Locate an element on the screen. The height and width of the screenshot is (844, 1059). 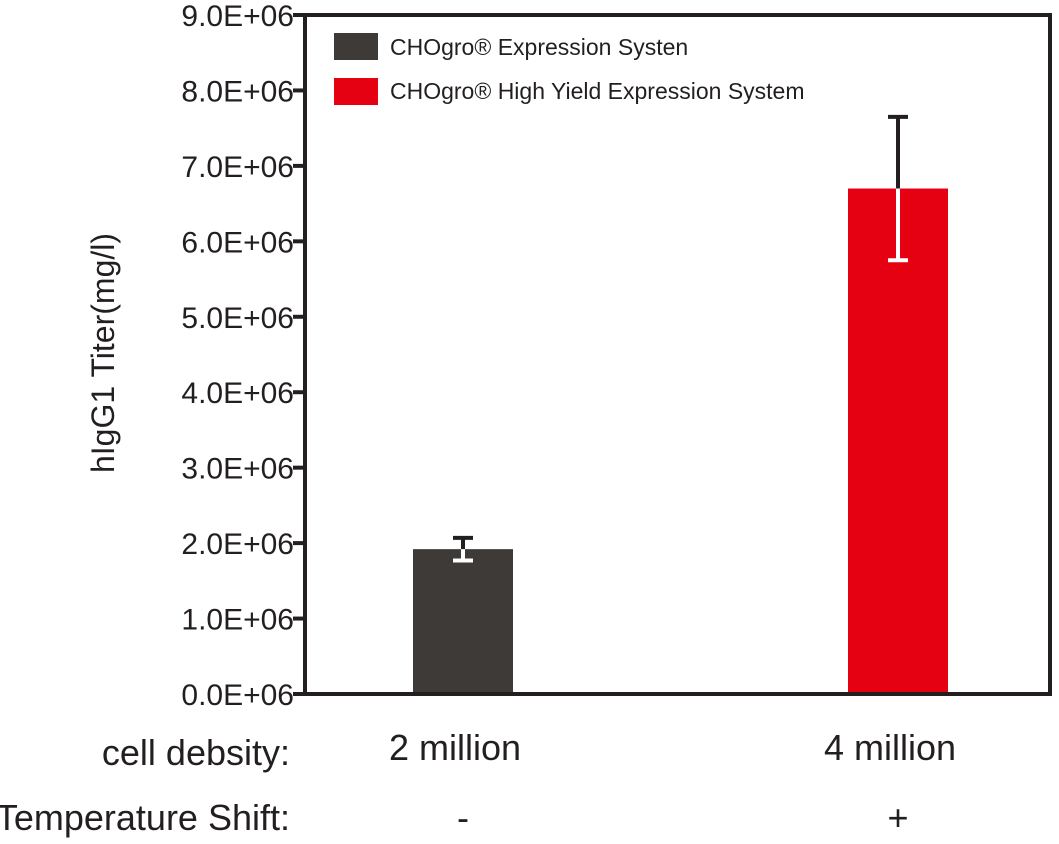
y-tick-label: 4.0E+06 is located at coordinates (237, 393).